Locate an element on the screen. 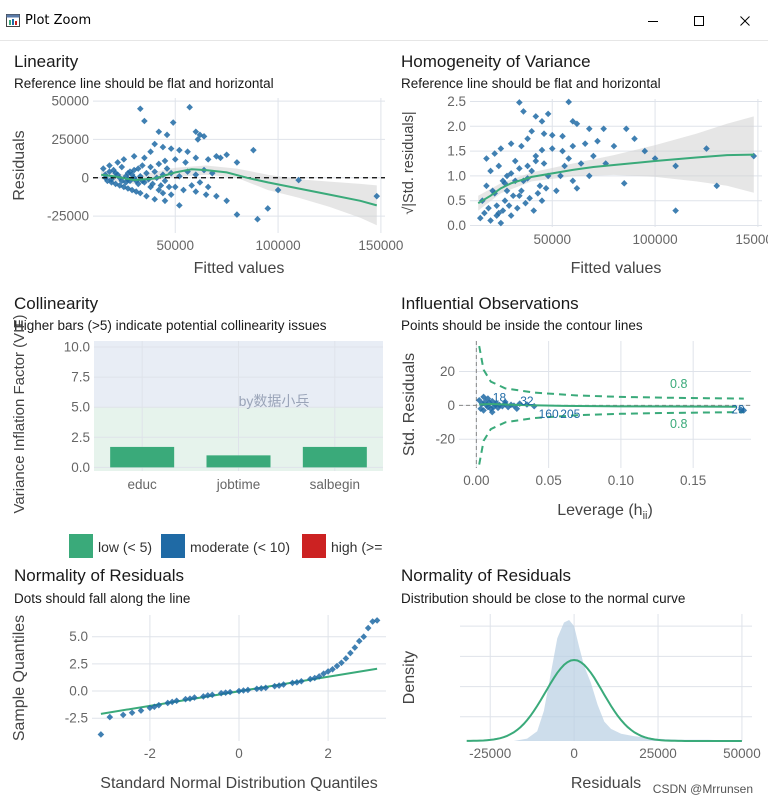 The width and height of the screenshot is (768, 809). qq-ytick-label: -2.5 is located at coordinates (76, 718).